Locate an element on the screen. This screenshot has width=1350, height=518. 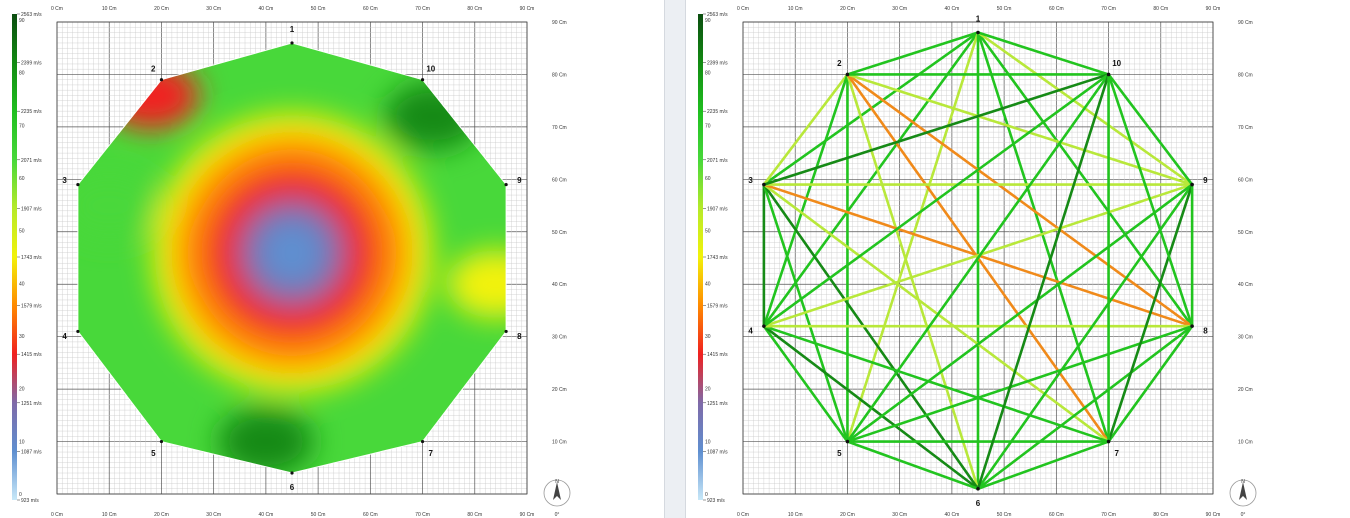
y-axis-label: 40 Cm is located at coordinates (559, 285).